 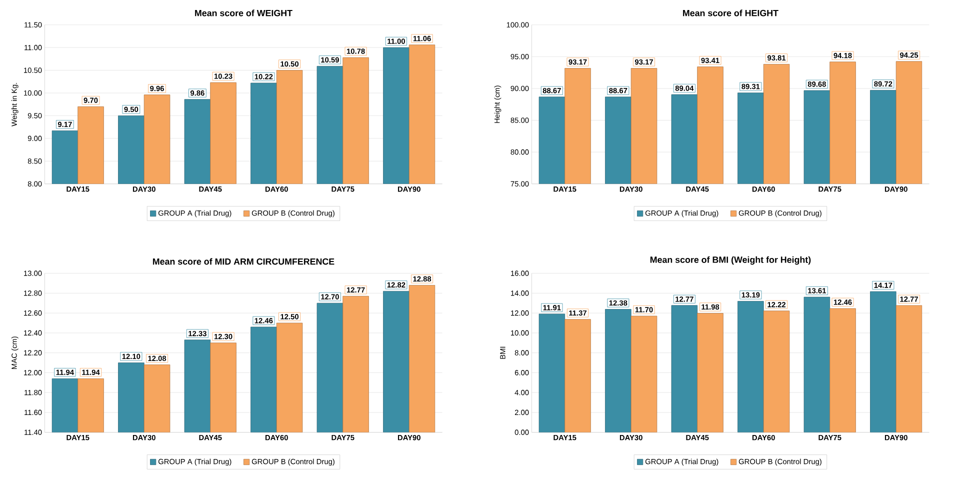 I want to click on chart-title: Mean score of HEIGHT, so click(x=730, y=13).